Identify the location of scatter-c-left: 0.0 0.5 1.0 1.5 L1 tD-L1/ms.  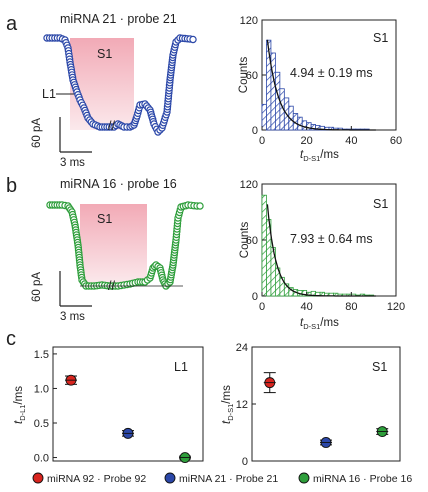
(108, 405).